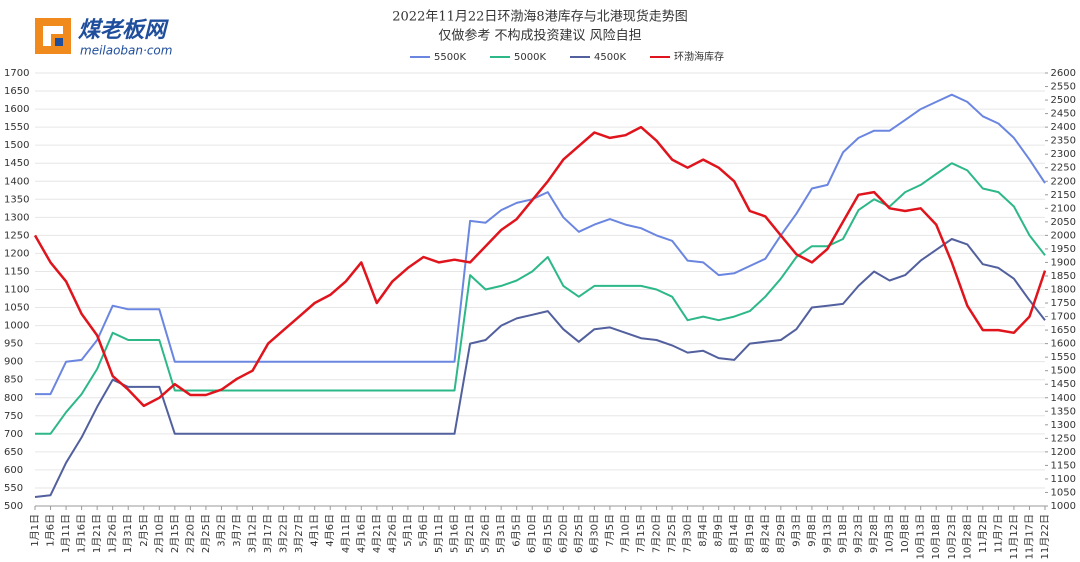 This screenshot has width=1080, height=562. What do you see at coordinates (827, 533) in the screenshot?
I see `x-tick-label: 9月13日` at bounding box center [827, 533].